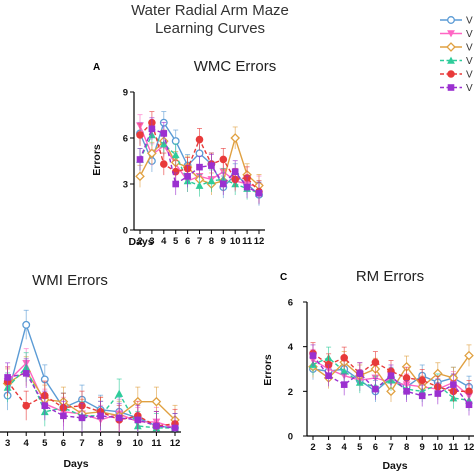  I want to click on panel-c-x-tick-label: 7, so click(390, 447).